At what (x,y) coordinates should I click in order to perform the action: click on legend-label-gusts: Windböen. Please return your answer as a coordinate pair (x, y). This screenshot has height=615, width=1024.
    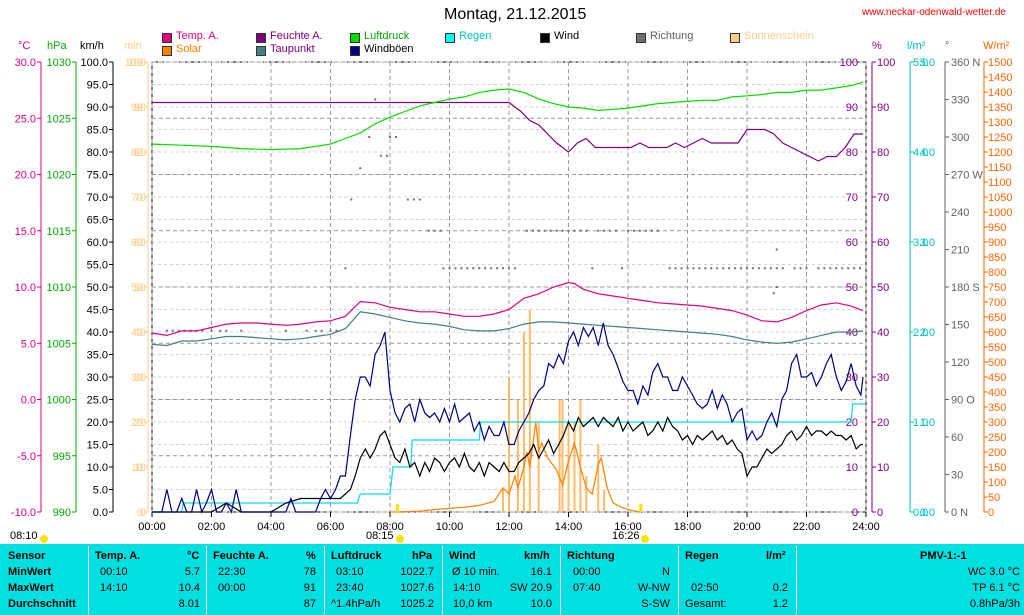
    Looking at the image, I should click on (389, 49).